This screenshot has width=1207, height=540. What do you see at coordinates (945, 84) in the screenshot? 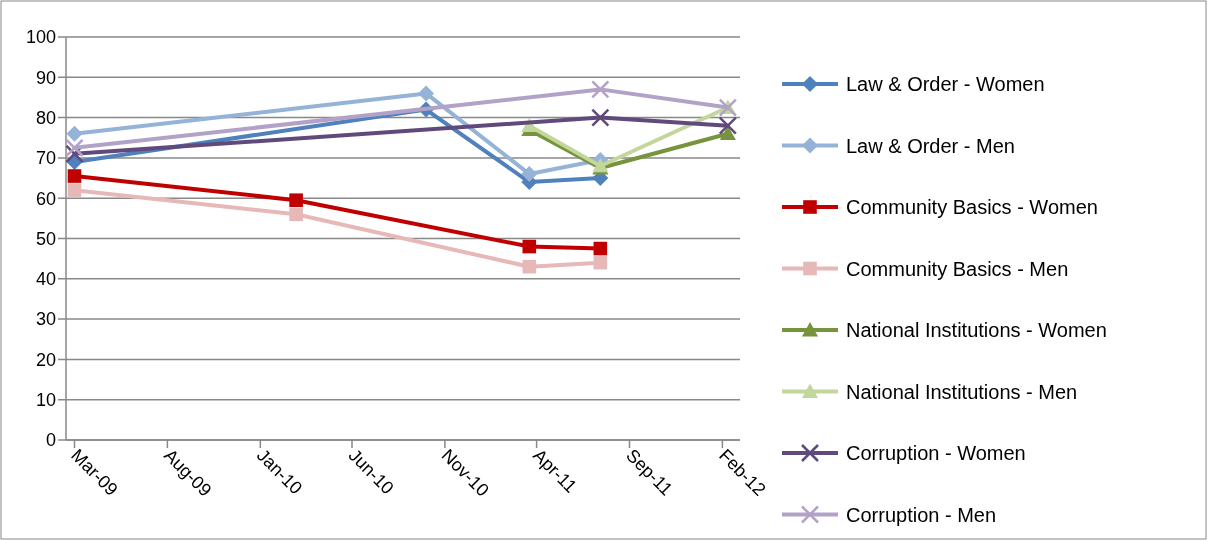
I see `legend-label: Law & Order - Women` at bounding box center [945, 84].